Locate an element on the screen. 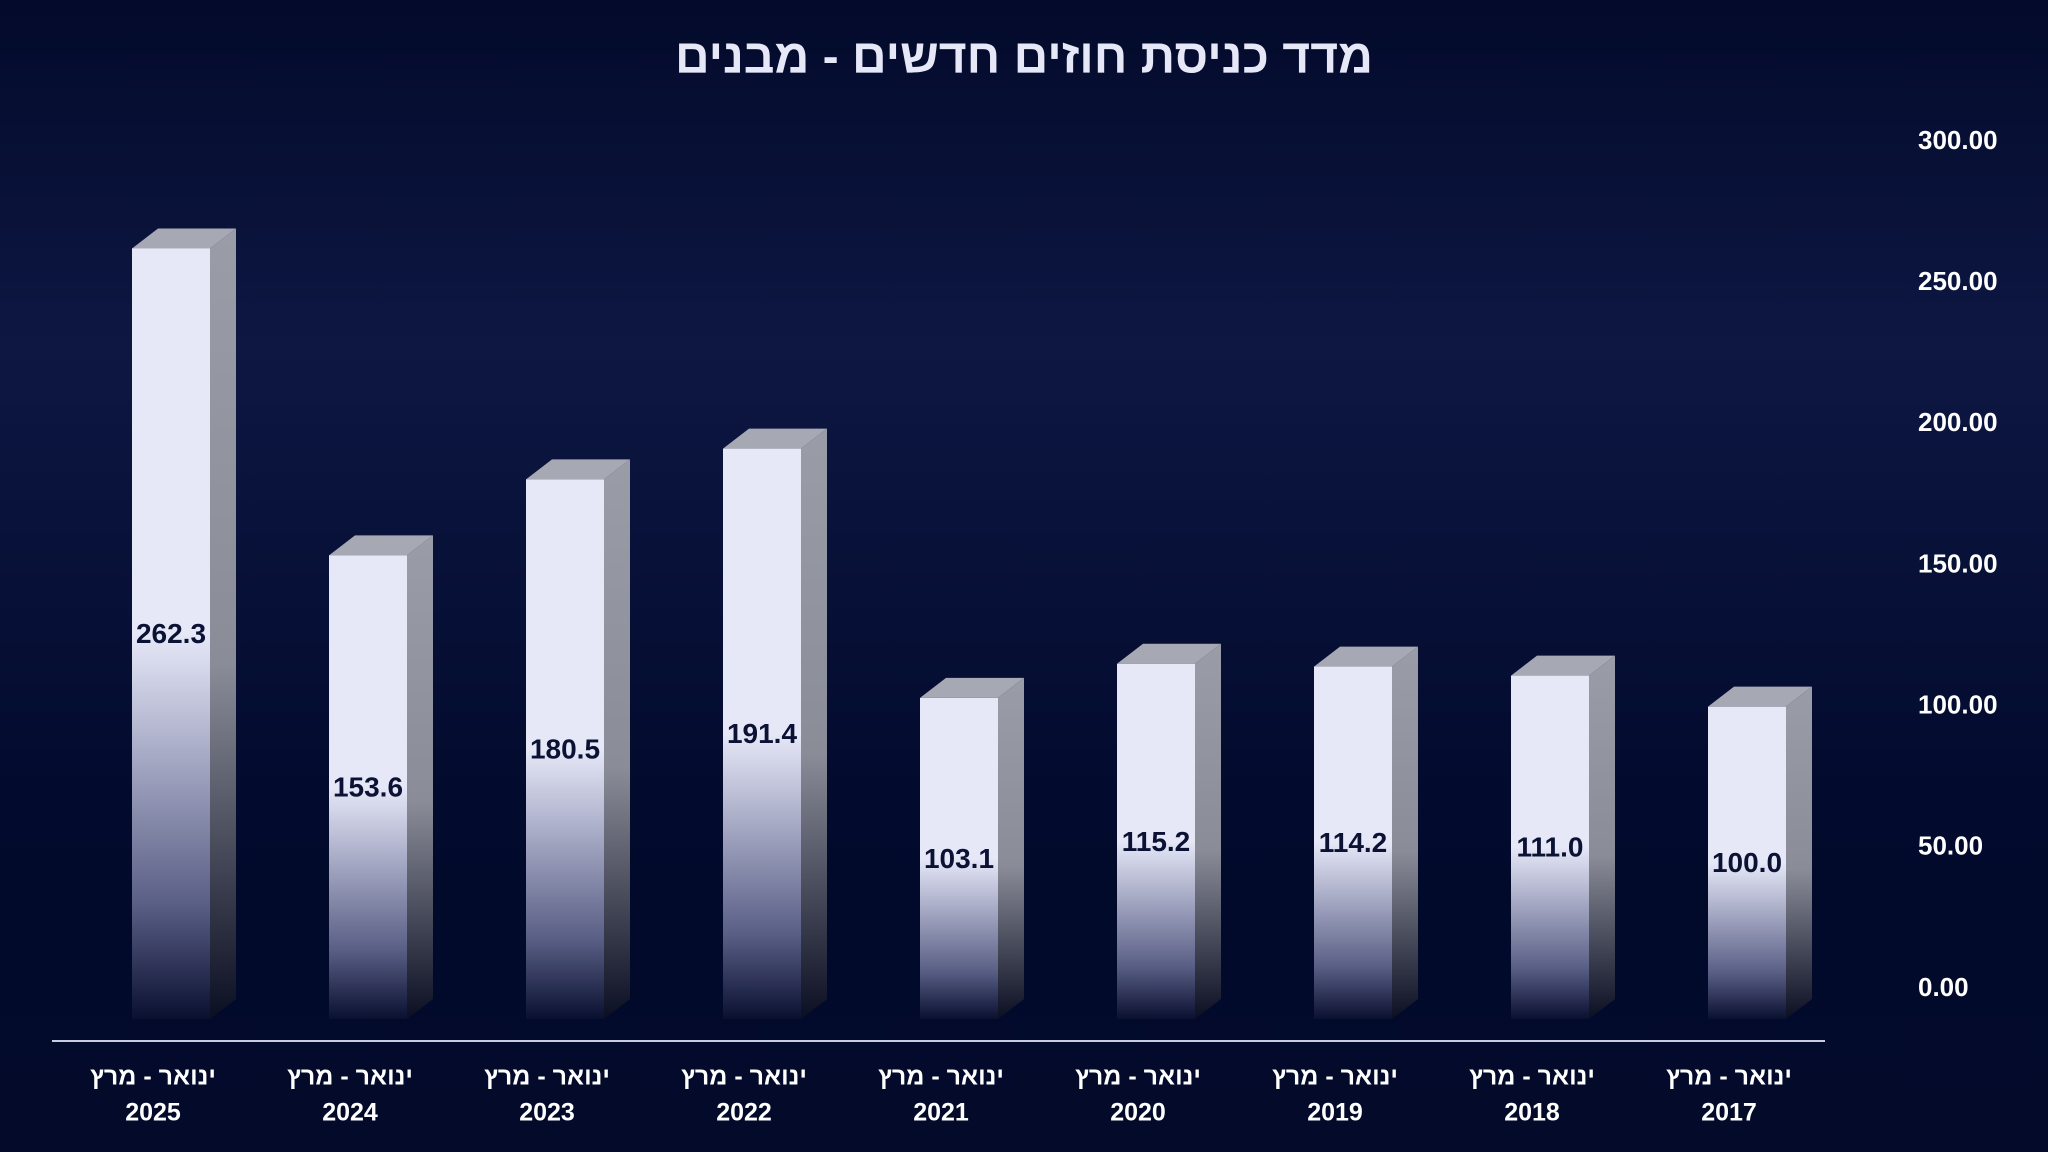  y-tick-label: 300.00 is located at coordinates (1958, 140).